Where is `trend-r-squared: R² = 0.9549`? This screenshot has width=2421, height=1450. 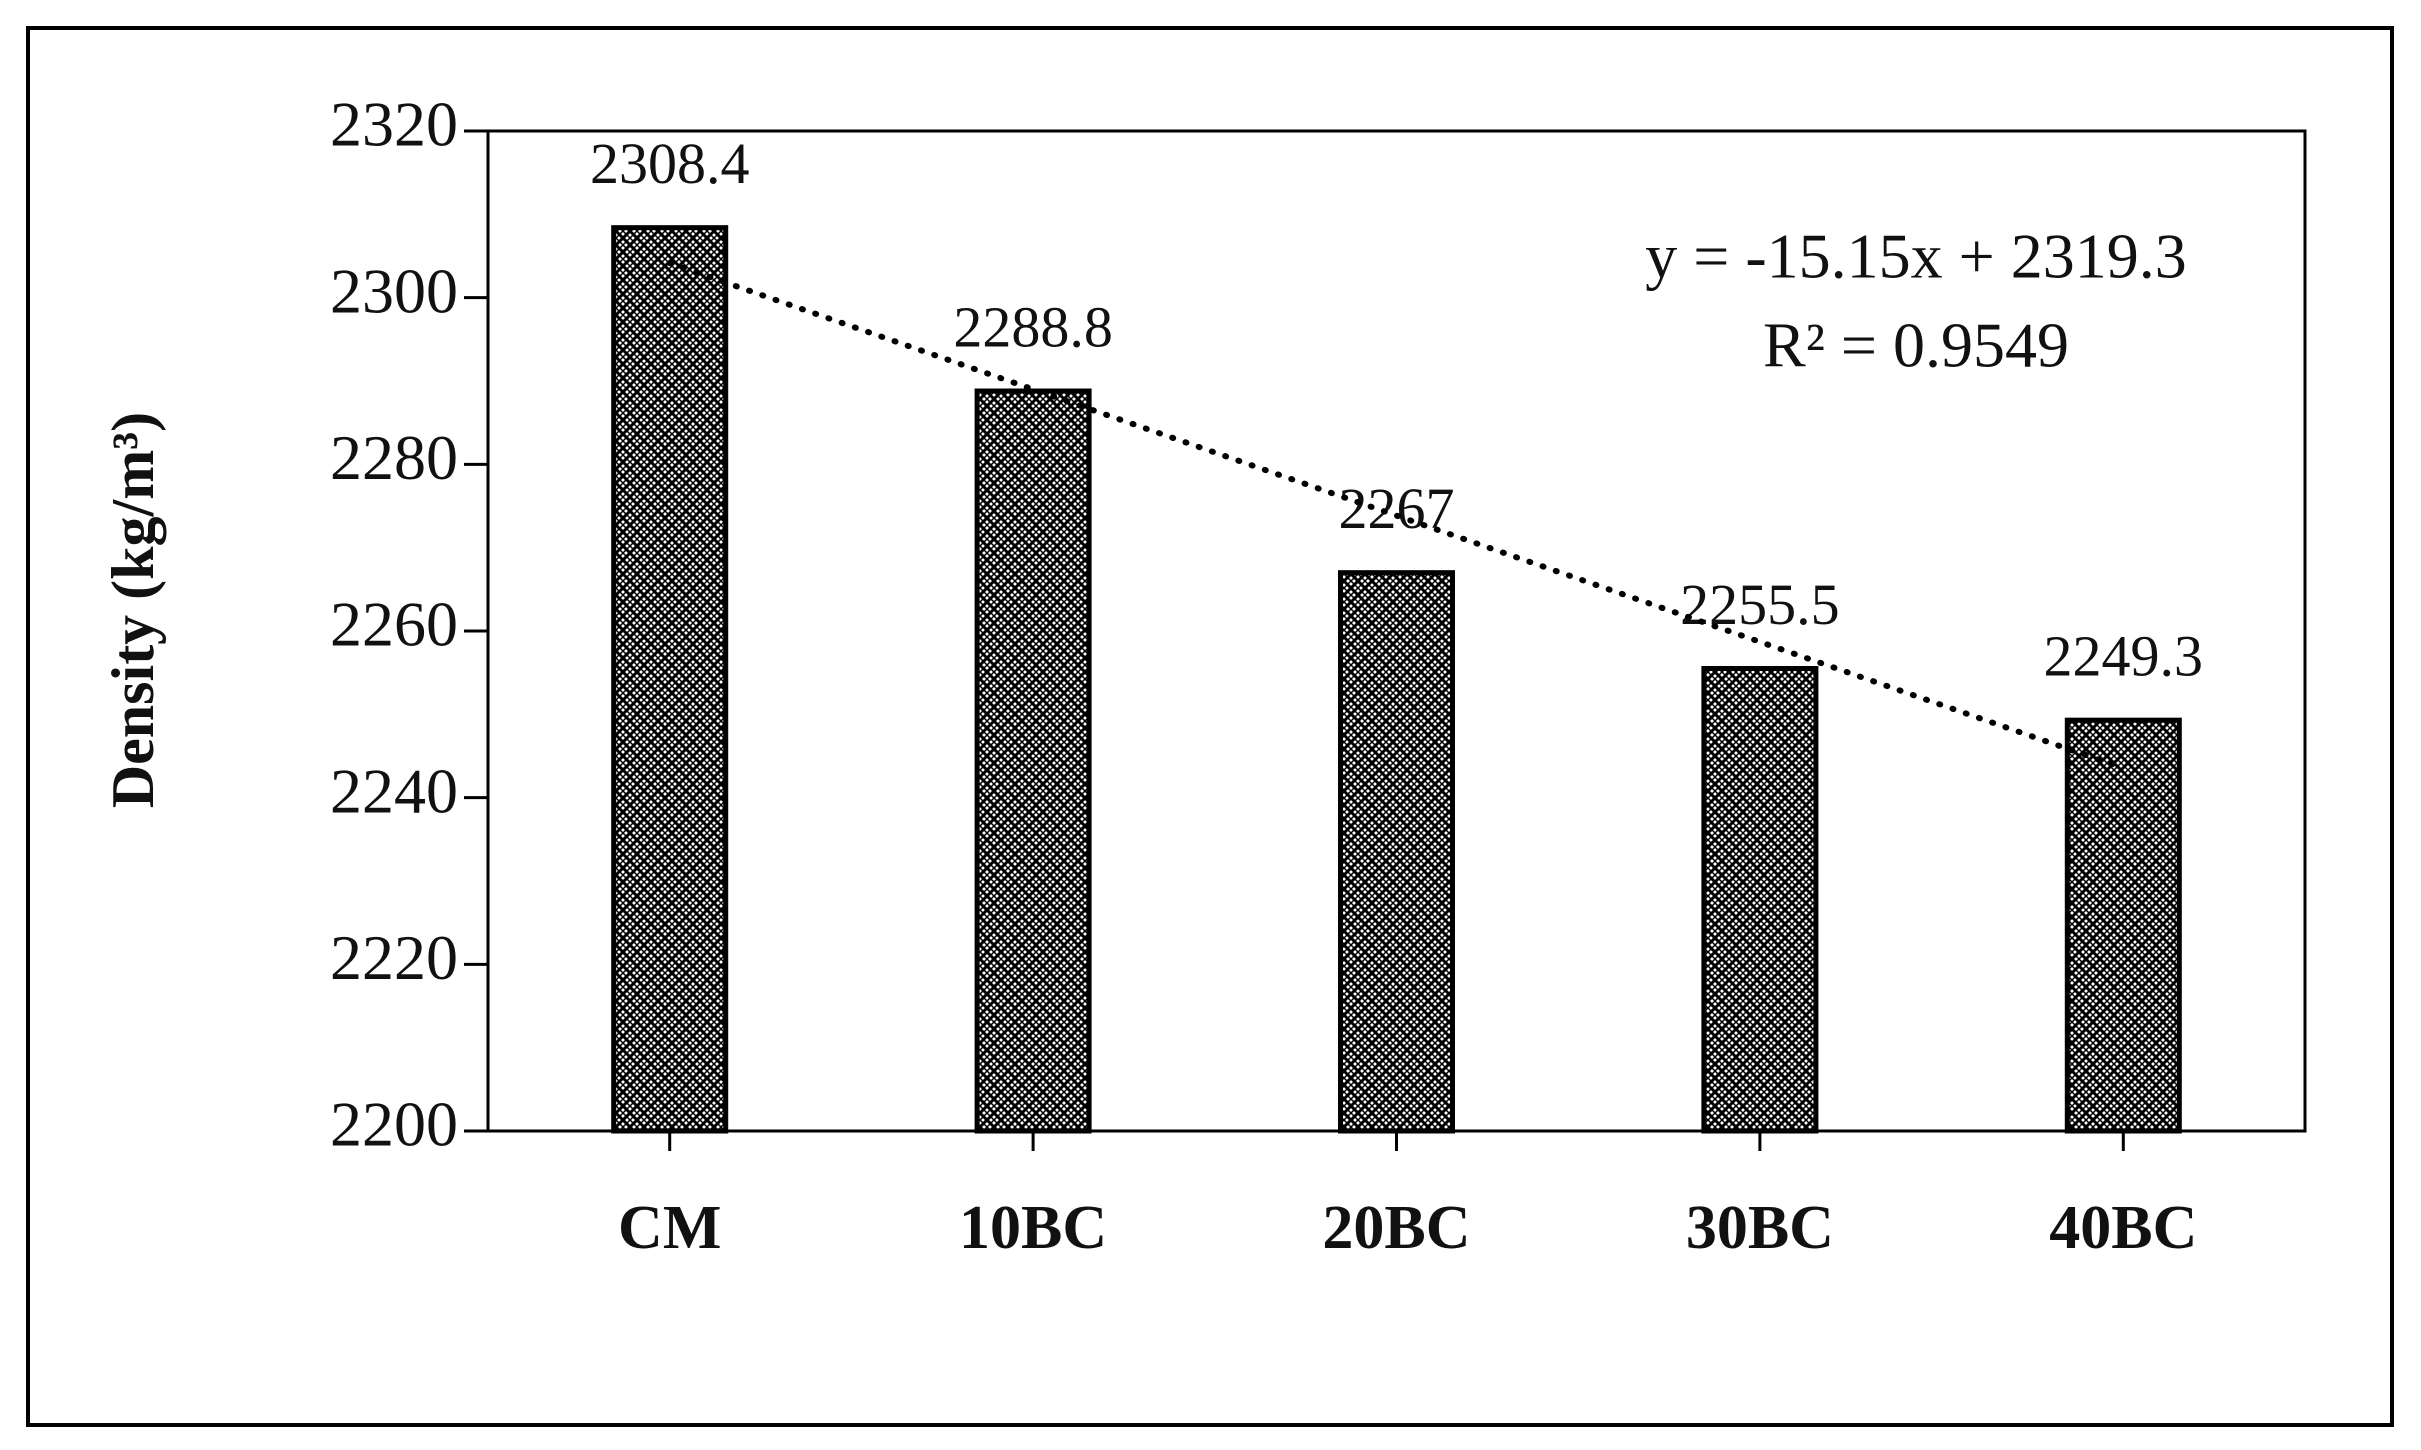
trend-r-squared: R² = 0.9549 is located at coordinates (1916, 345).